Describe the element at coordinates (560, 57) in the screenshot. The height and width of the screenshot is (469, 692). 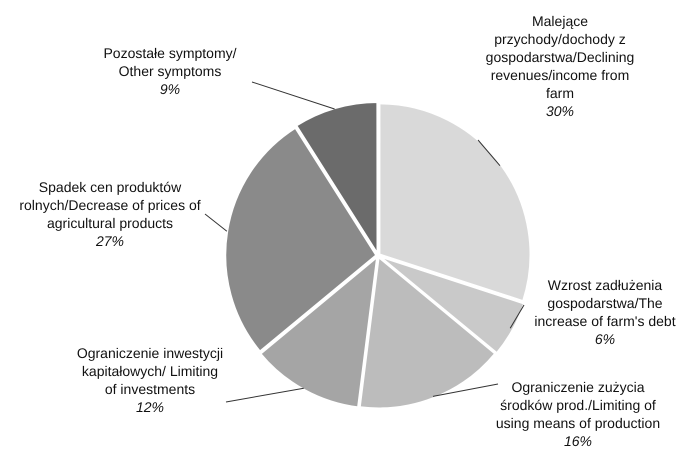
I see `slice-label: Malejące przychody/dochody z gospodarstwa/Declining revenues/income from farm` at that location.